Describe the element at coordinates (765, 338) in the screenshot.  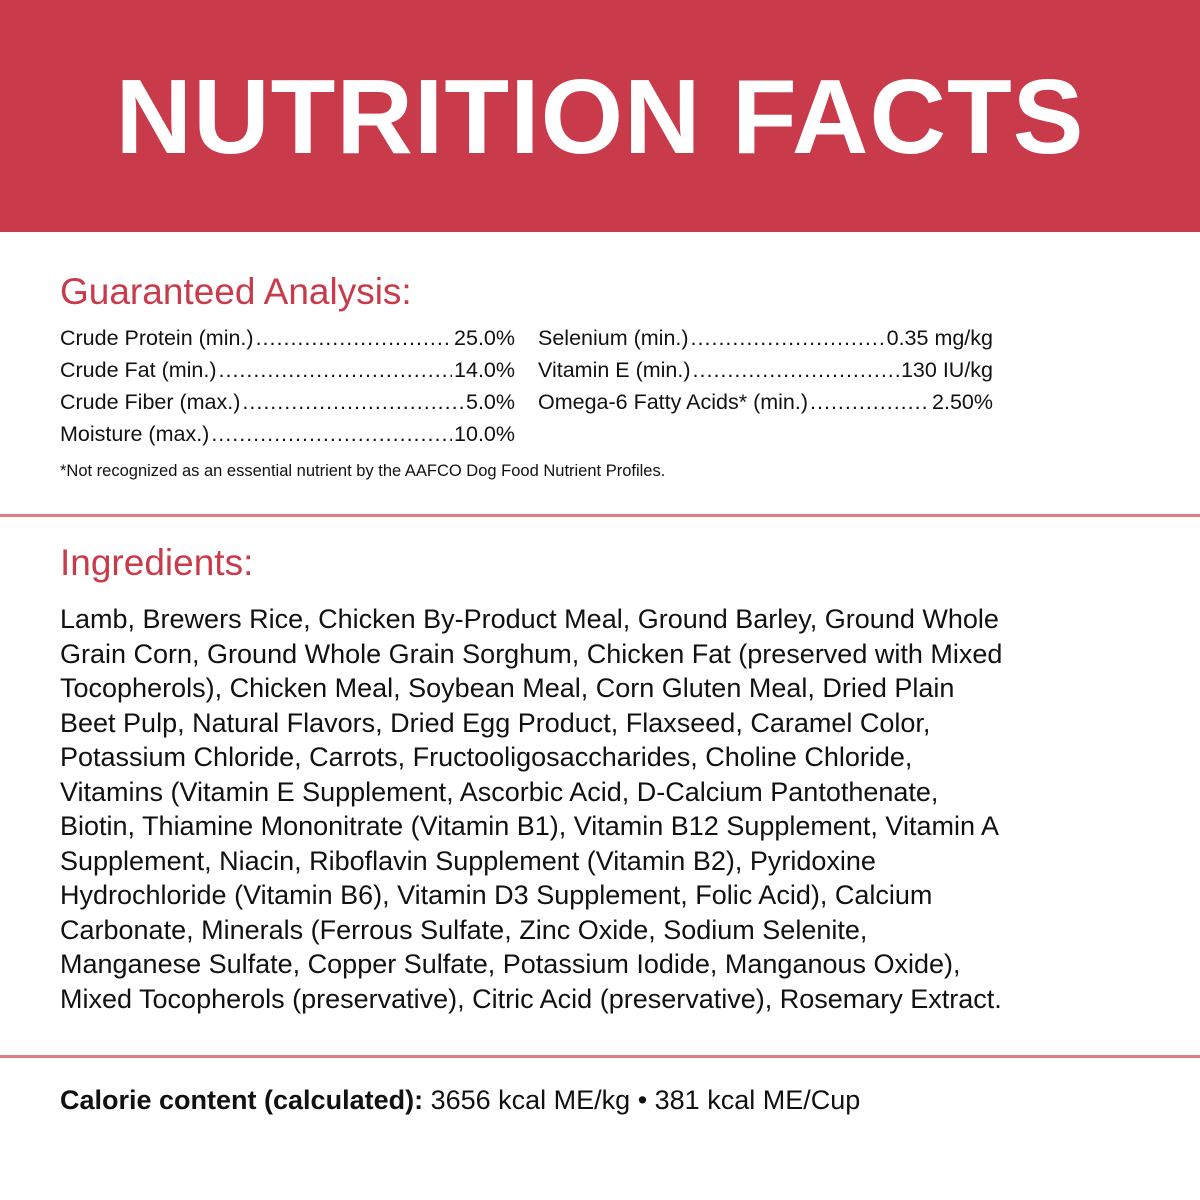
I see `analysis-row: Selenium (min.) 0.35 mg/kg` at that location.